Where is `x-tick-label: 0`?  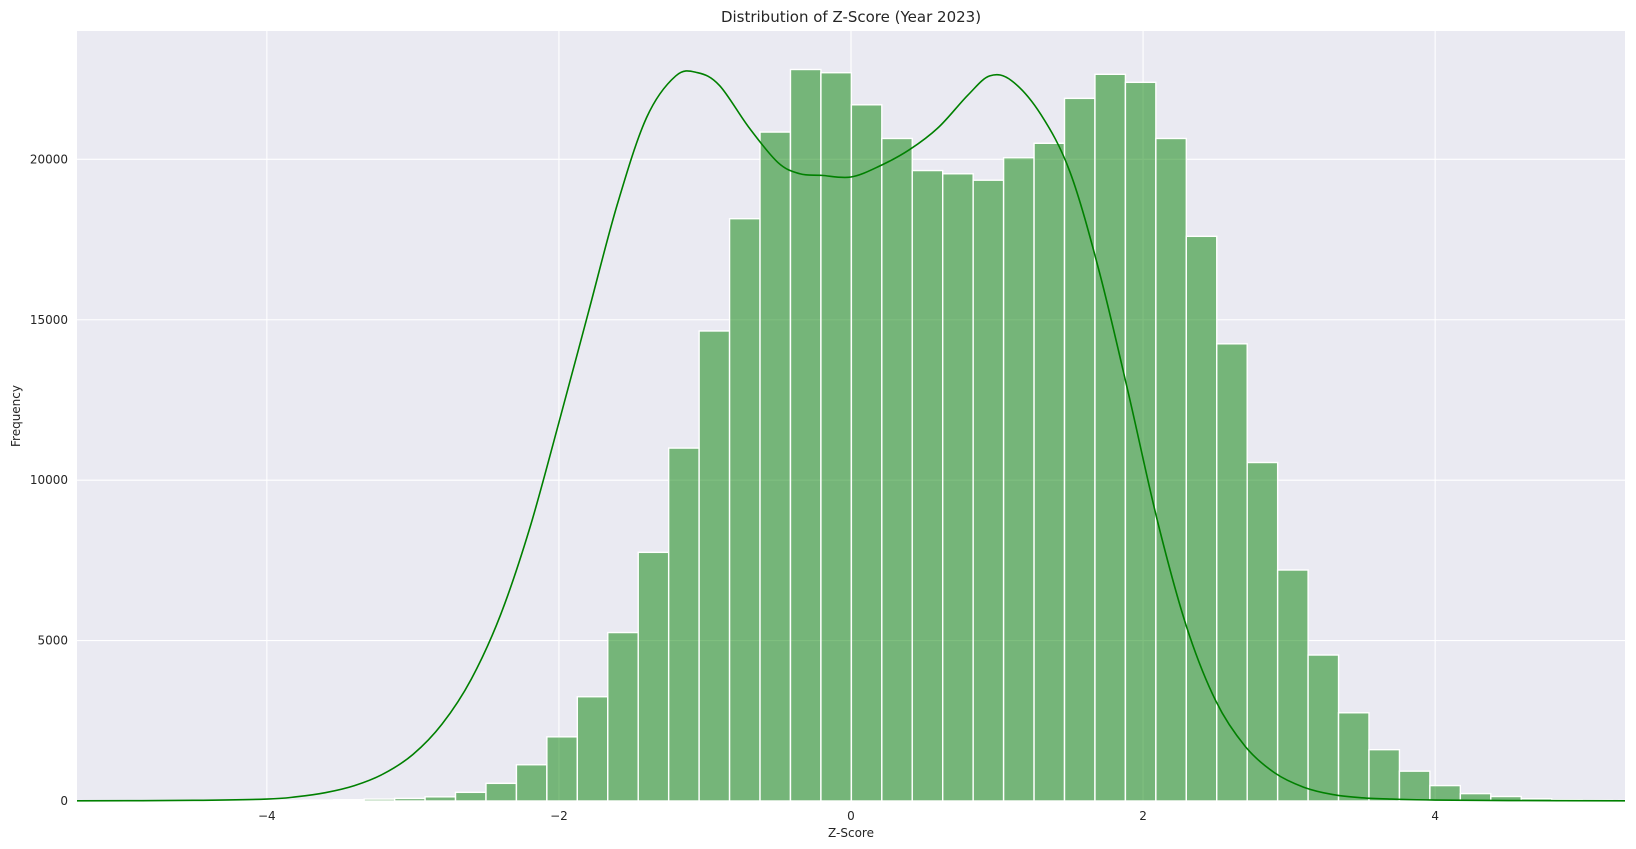
x-tick-label: 0 is located at coordinates (851, 816).